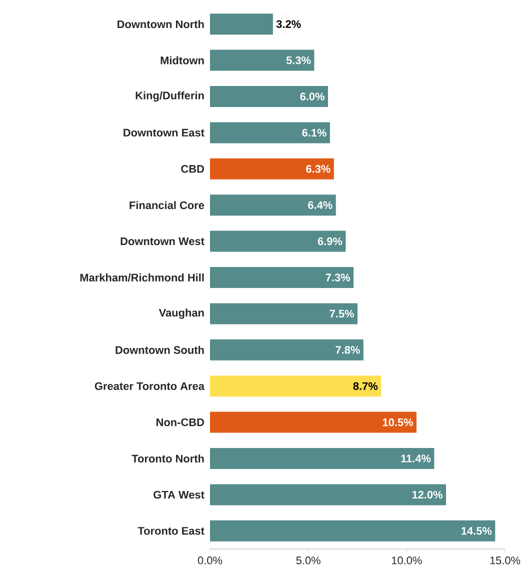 The height and width of the screenshot is (579, 531). What do you see at coordinates (171, 531) in the screenshot?
I see `y-tick-label: Toronto East` at bounding box center [171, 531].